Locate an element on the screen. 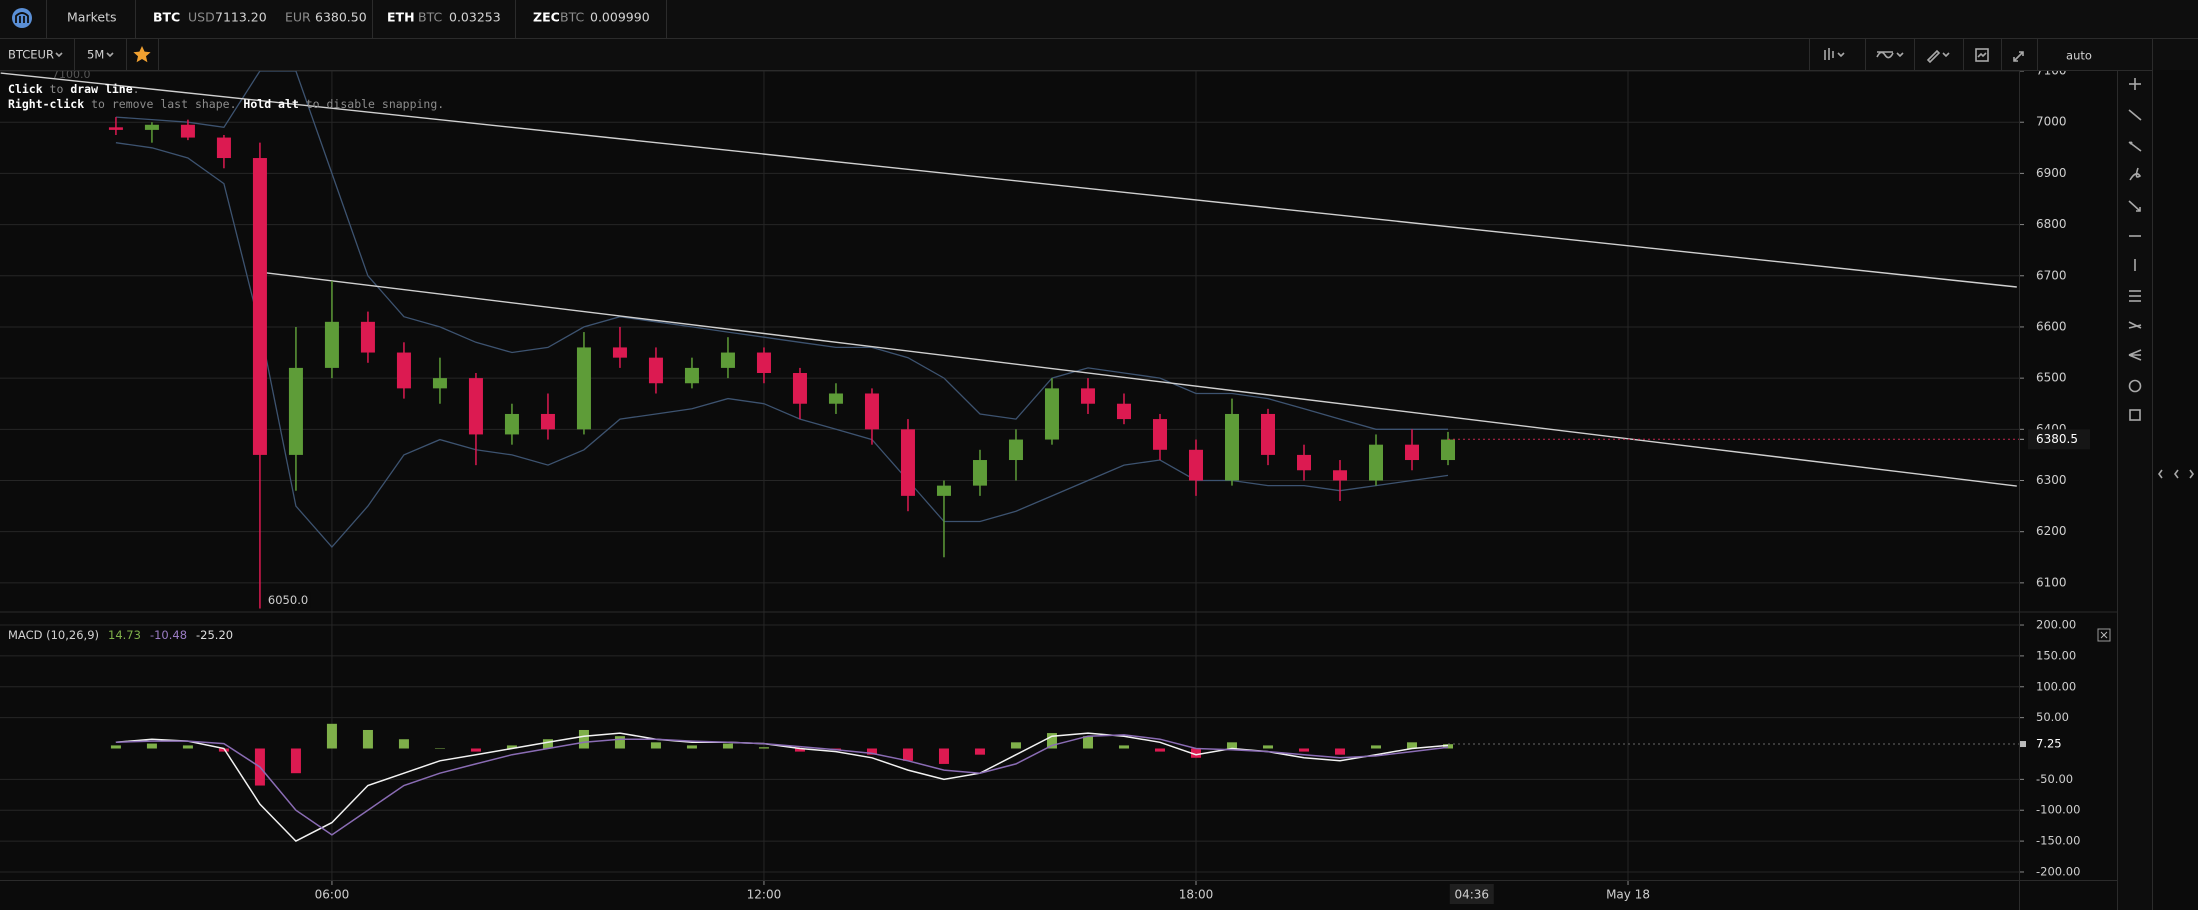 The width and height of the screenshot is (2198, 910). y-tick-label: 6200 is located at coordinates (2051, 531).